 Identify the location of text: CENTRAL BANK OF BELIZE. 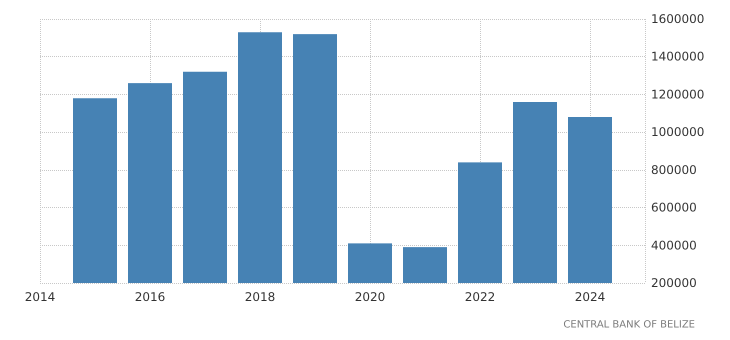
(629, 325).